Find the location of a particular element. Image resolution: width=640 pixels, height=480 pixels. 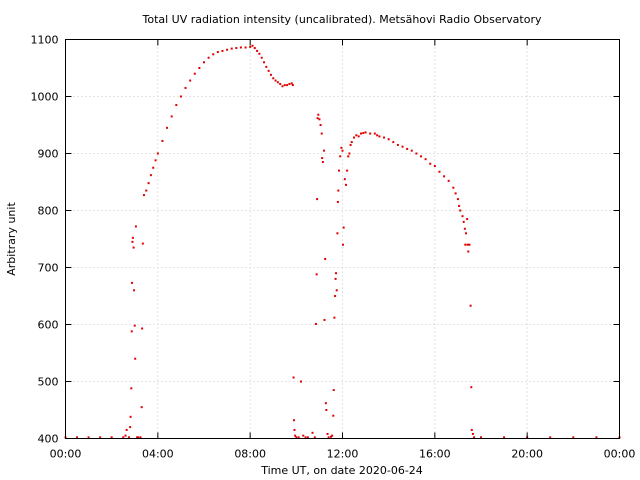

x-tick-label: 20:00 is located at coordinates (527, 454).